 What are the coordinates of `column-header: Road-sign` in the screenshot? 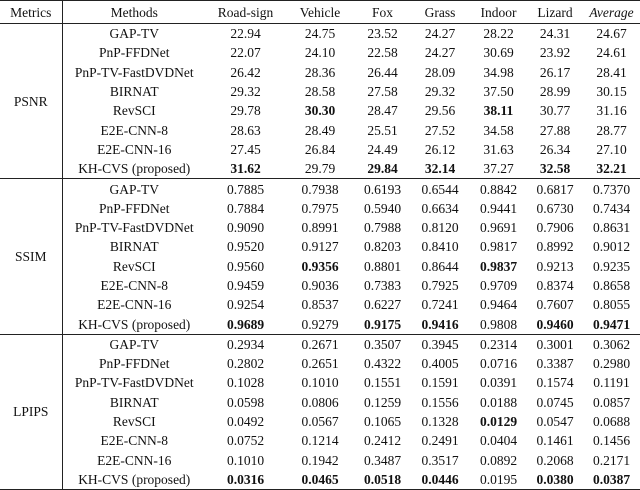 It's located at (245, 12).